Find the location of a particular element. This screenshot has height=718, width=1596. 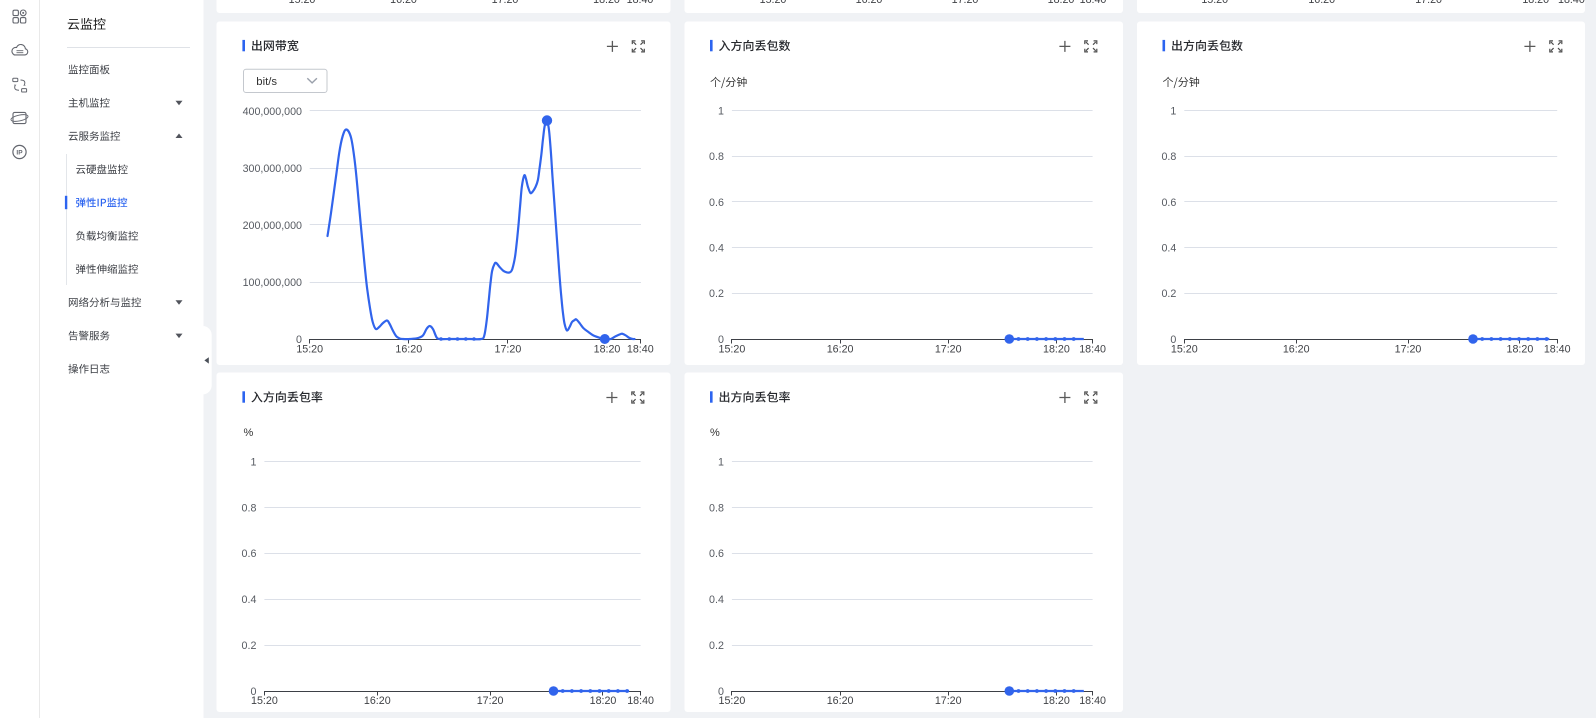

svg-text: 400,000,000 is located at coordinates (272, 112).